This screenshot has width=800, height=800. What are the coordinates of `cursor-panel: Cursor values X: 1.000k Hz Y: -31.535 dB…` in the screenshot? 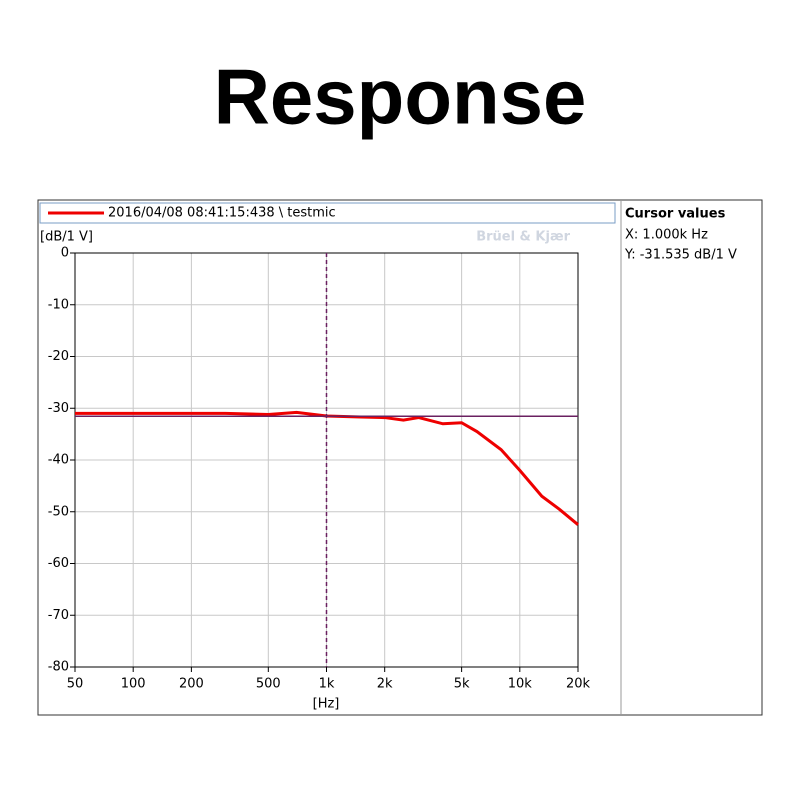 It's located at (680, 235).